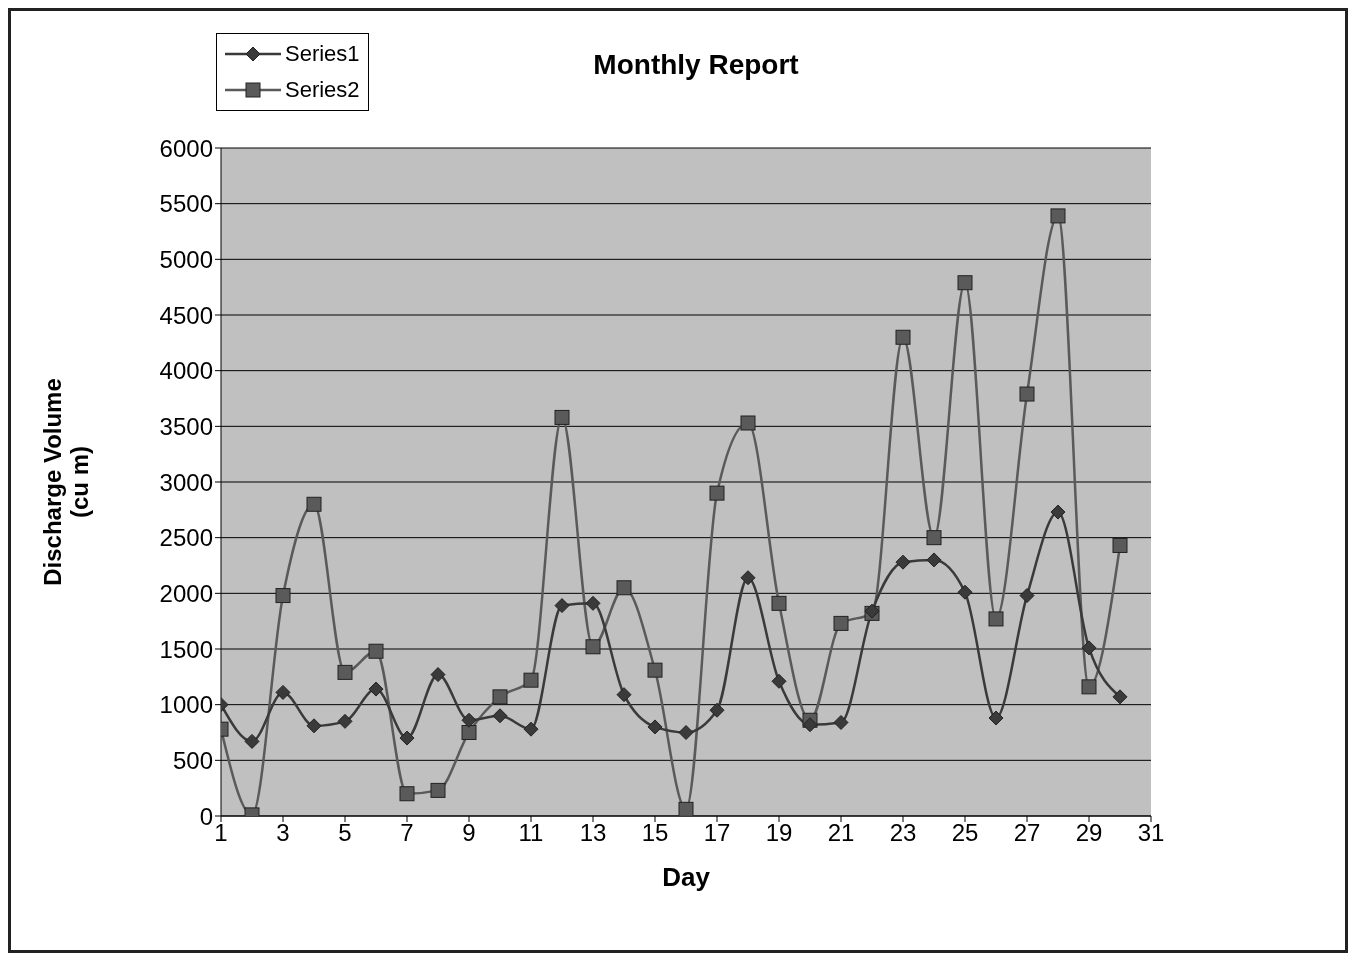 Image resolution: width=1362 pixels, height=967 pixels. I want to click on x-tick-label: 31, so click(1151, 833).